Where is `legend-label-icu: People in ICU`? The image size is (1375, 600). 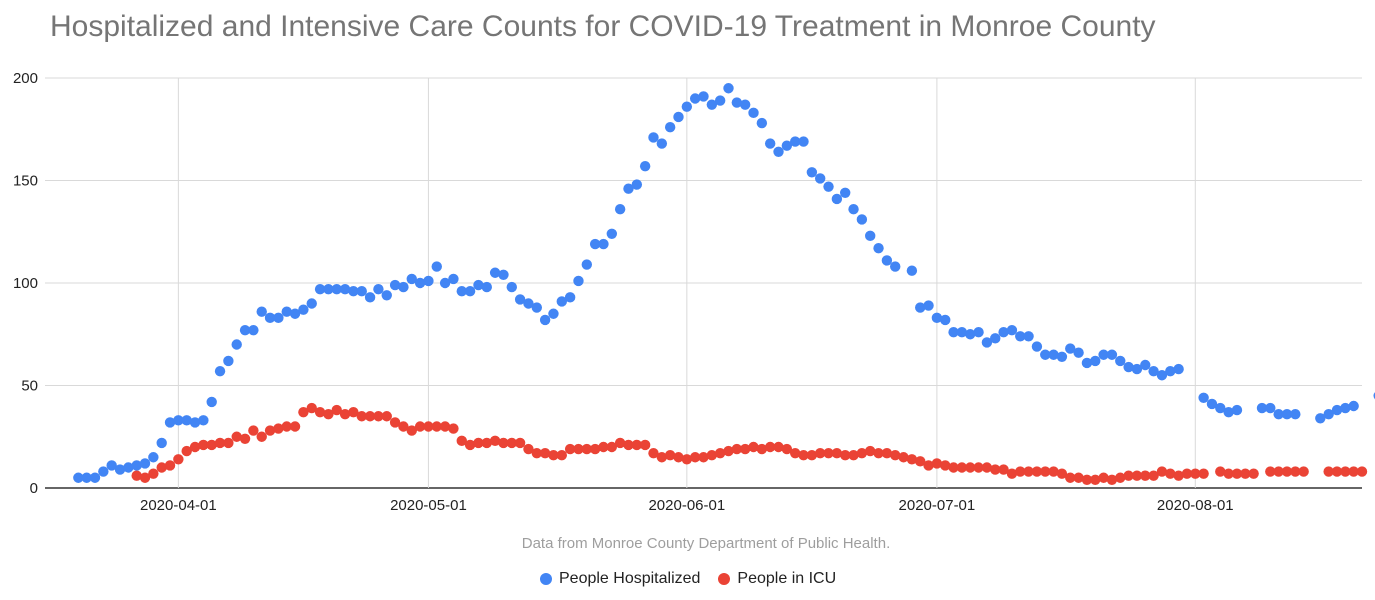
legend-label-icu: People in ICU is located at coordinates (787, 578).